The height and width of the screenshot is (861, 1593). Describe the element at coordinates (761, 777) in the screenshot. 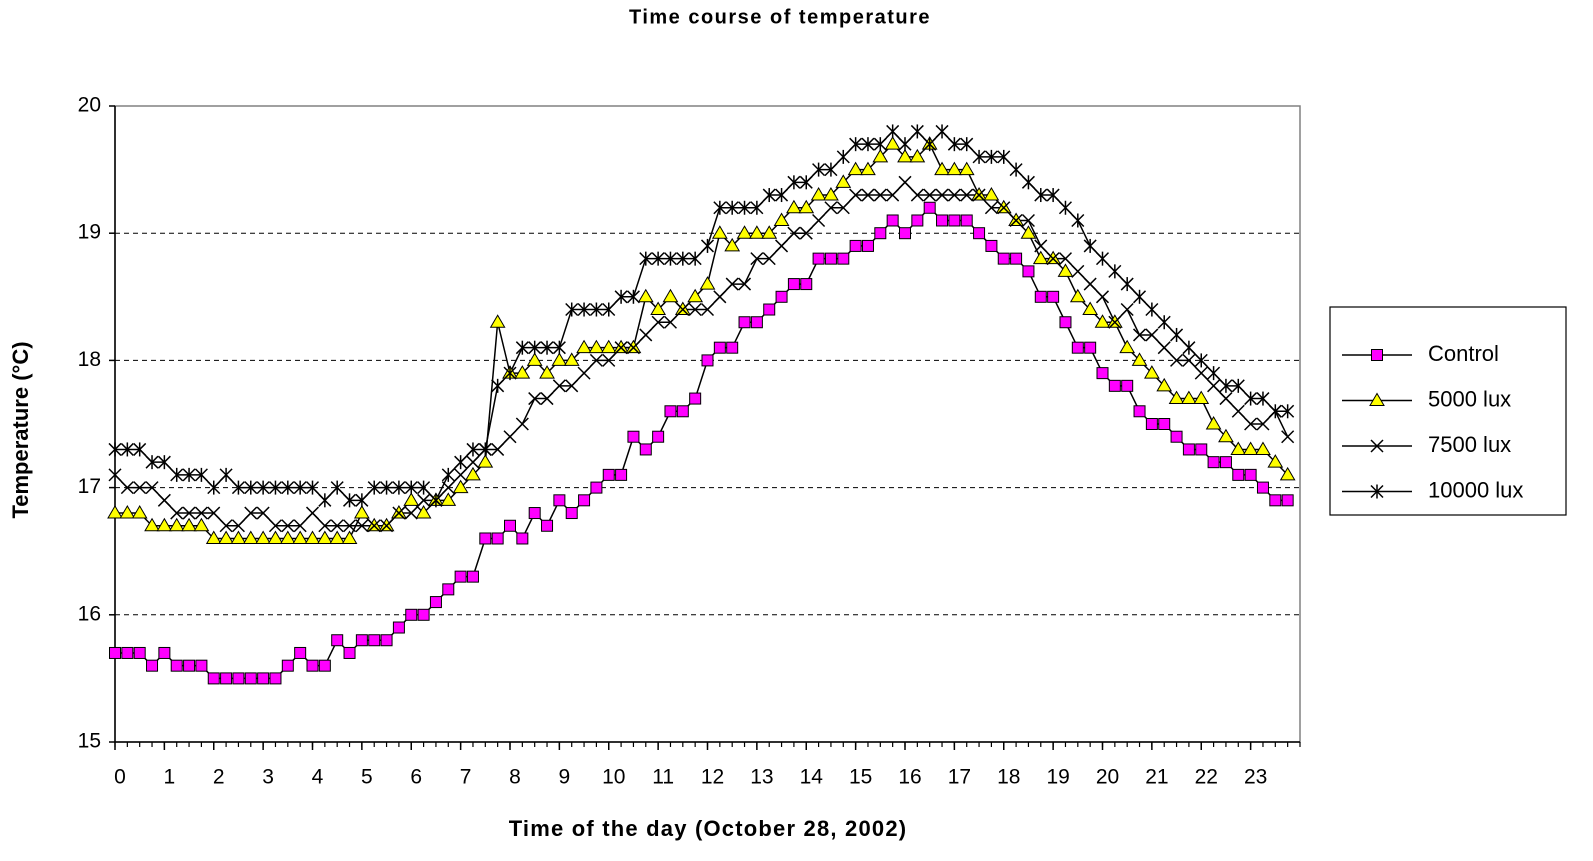

I see `x-tick-label: 13` at that location.